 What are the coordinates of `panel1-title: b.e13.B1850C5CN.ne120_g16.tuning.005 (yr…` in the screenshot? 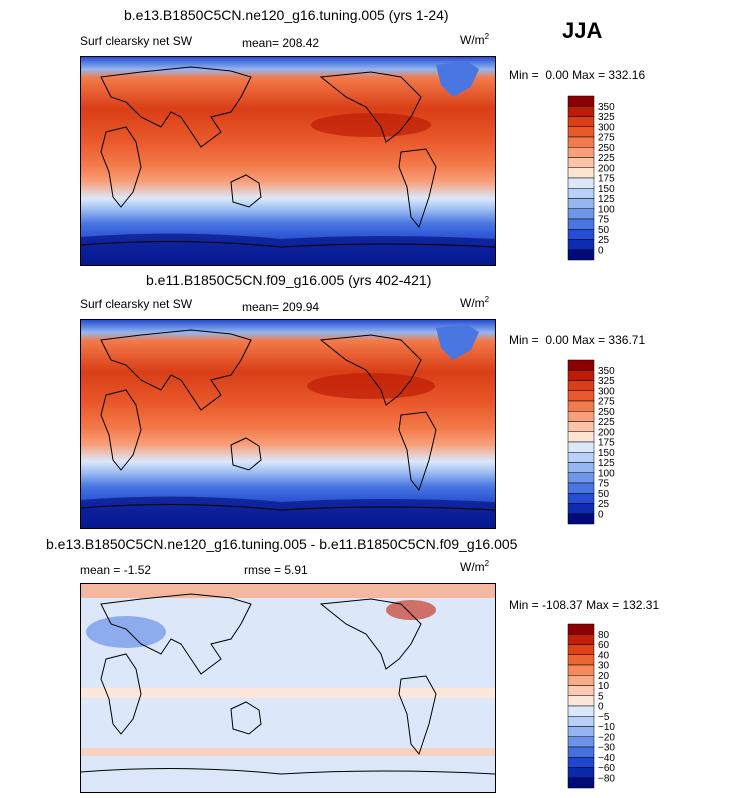 It's located at (286, 15).